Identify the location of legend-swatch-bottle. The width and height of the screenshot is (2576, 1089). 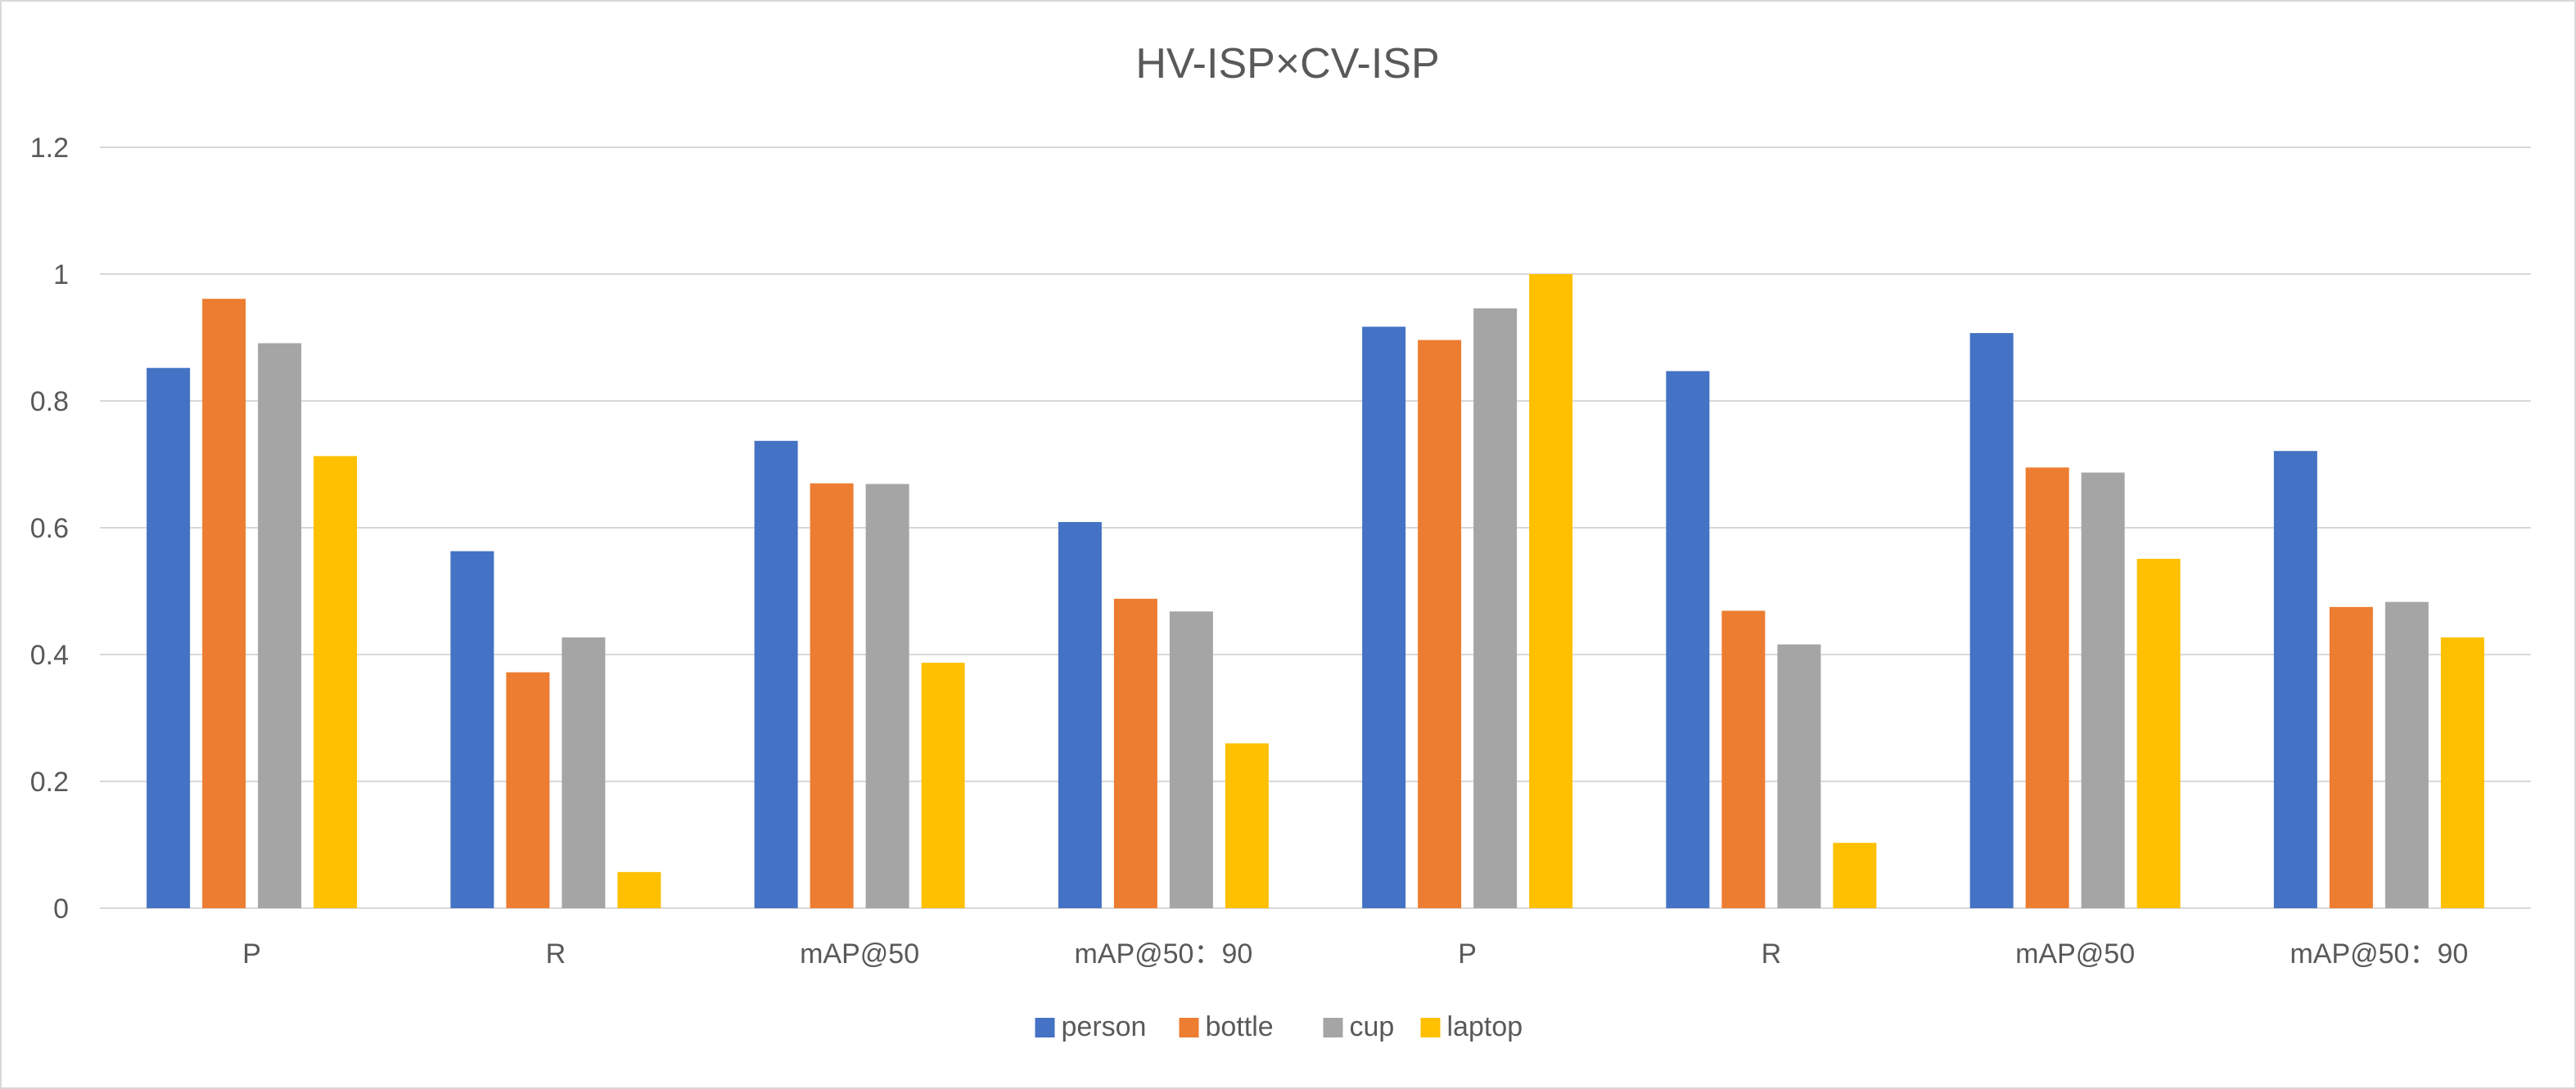
(1189, 1028).